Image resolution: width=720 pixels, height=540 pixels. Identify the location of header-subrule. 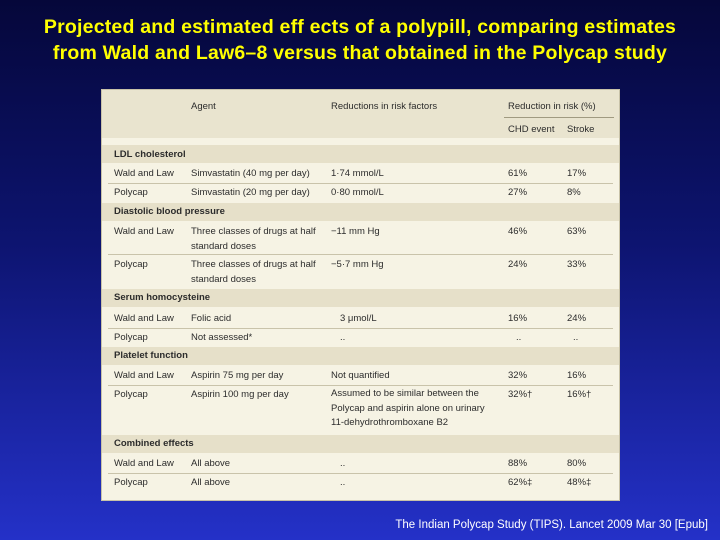
(559, 117).